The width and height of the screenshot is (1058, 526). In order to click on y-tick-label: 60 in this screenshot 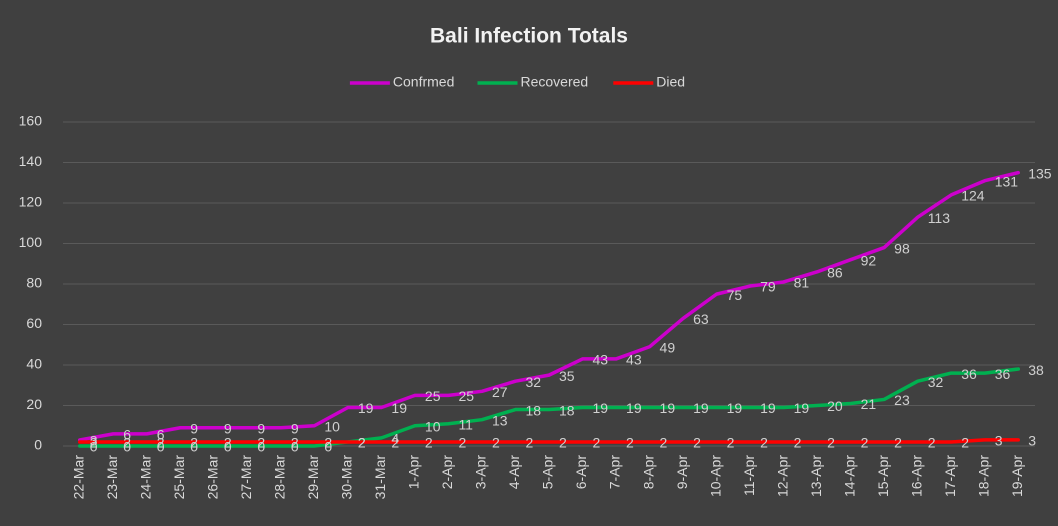, I will do `click(34, 323)`.